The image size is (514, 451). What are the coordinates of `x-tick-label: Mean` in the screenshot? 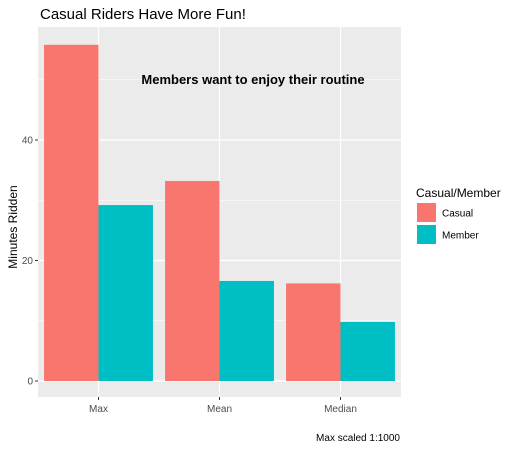 It's located at (219, 409).